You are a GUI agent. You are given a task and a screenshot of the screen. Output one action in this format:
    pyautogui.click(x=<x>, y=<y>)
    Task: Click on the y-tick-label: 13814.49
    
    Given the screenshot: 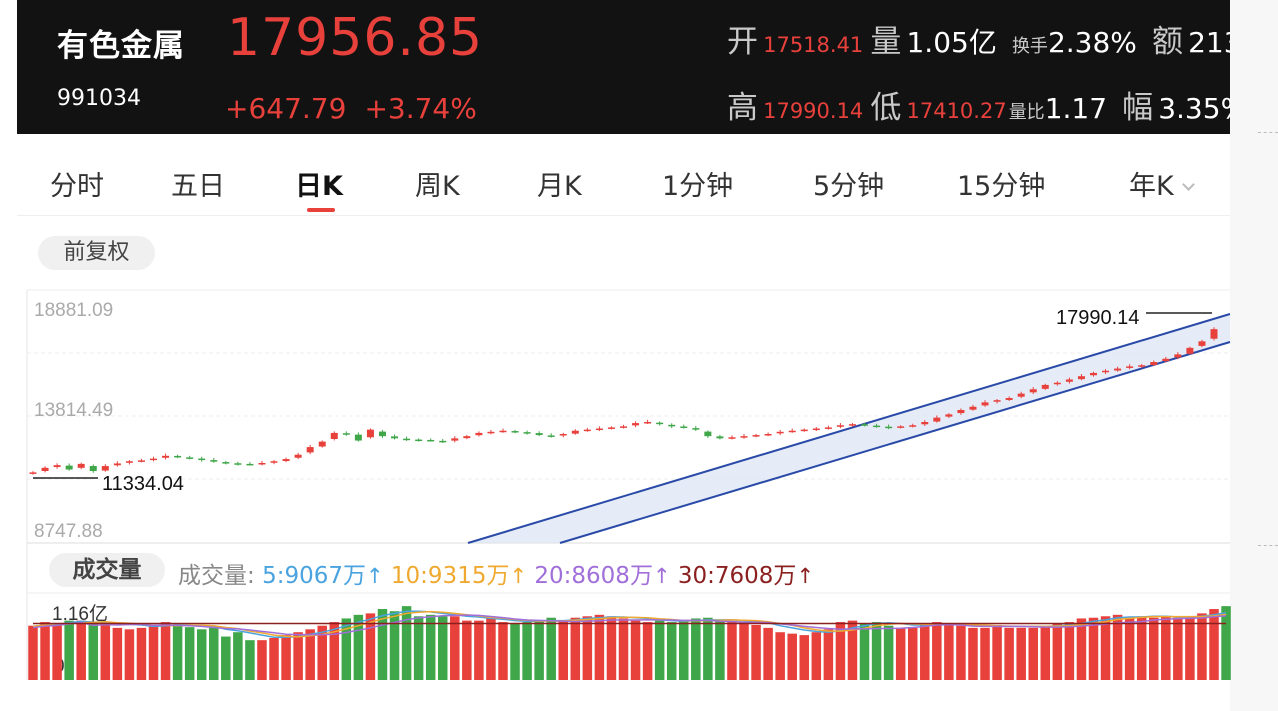 What is the action you would take?
    pyautogui.click(x=73, y=410)
    